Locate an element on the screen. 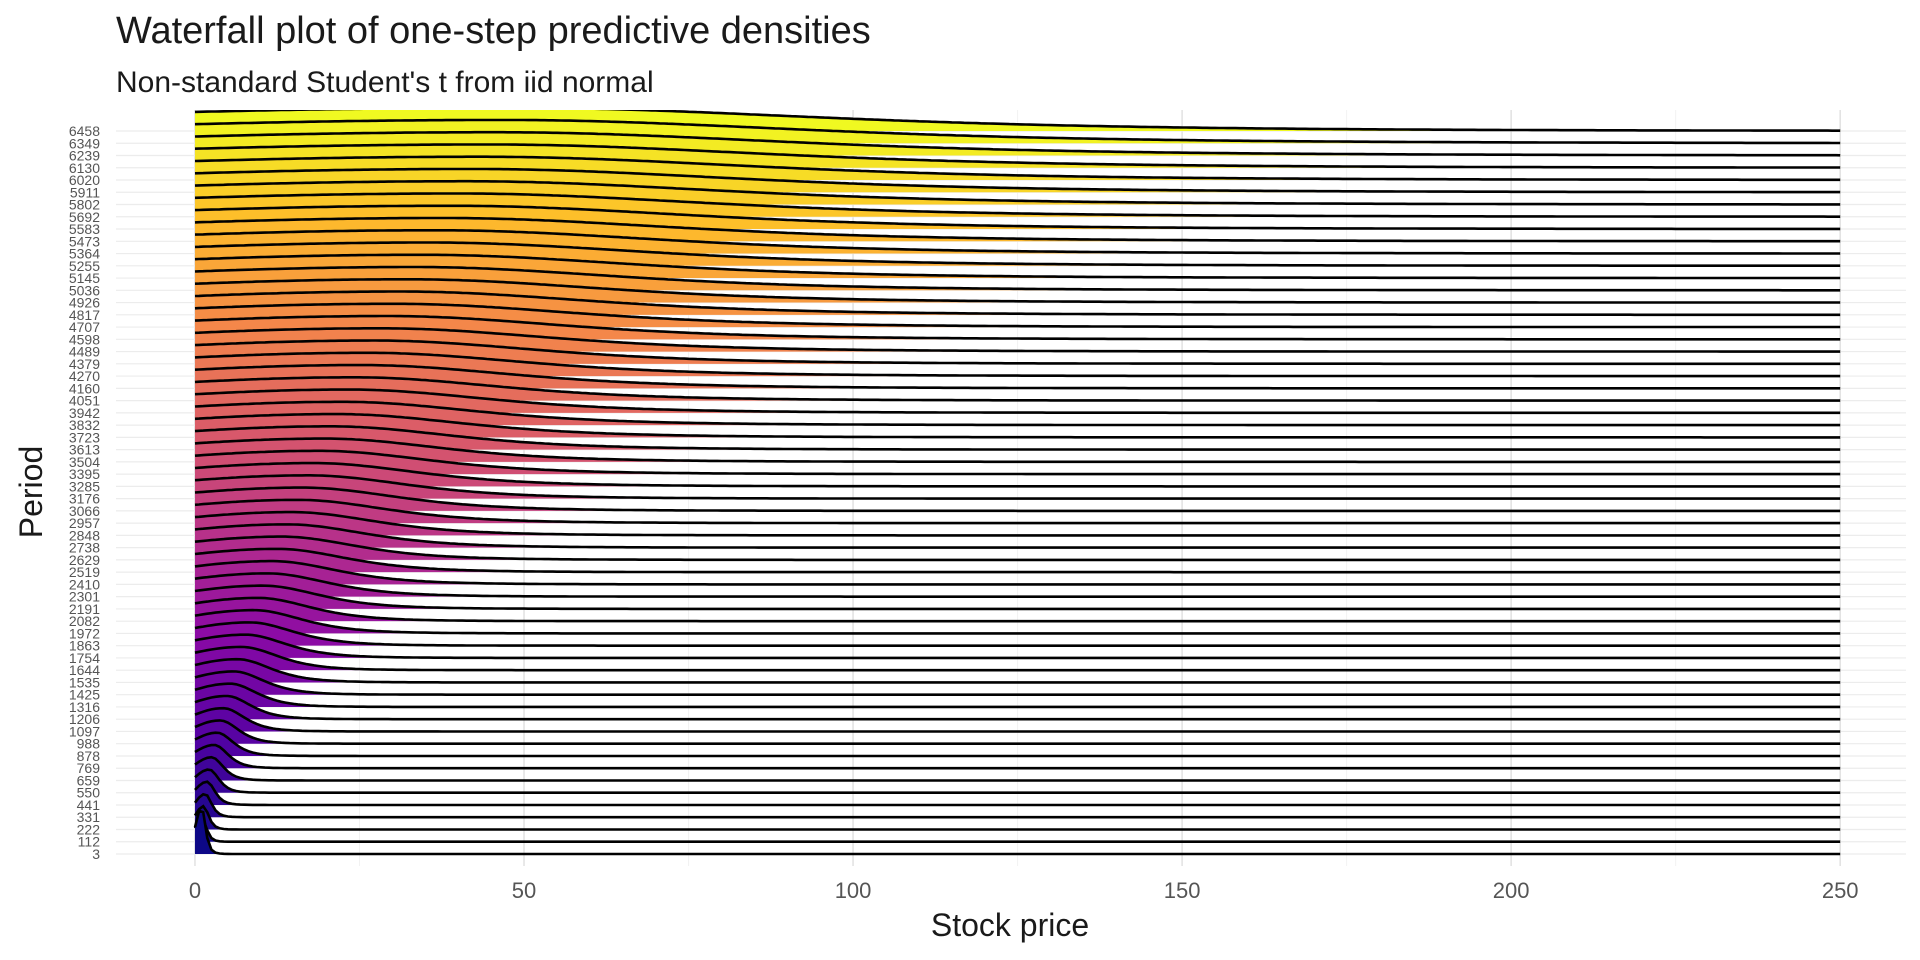 This screenshot has height=960, width=1920. y-tick-label: 3613 is located at coordinates (84, 450).